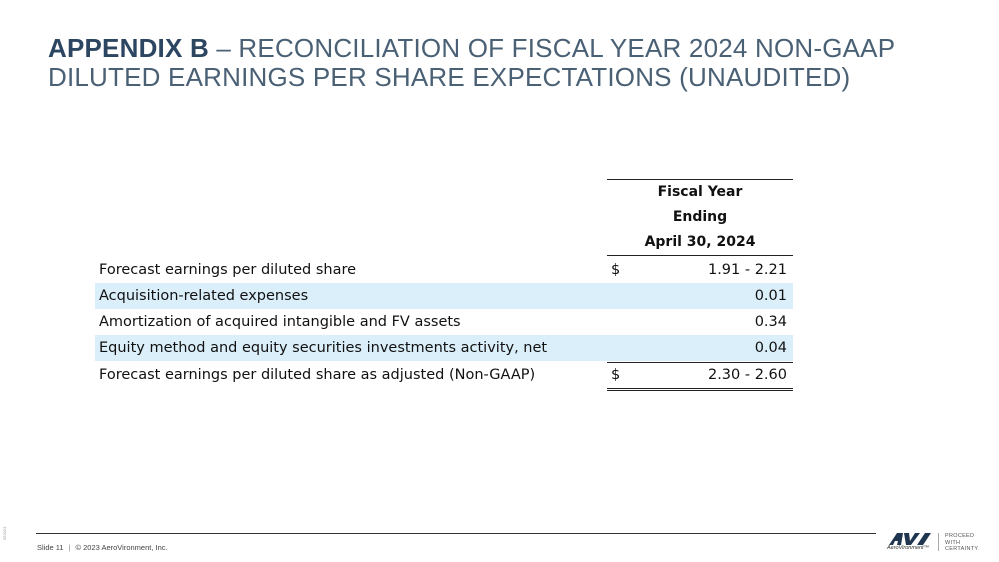 This screenshot has width=999, height=562. What do you see at coordinates (962, 549) in the screenshot?
I see `tagline-line-3: CERTAINTY` at bounding box center [962, 549].